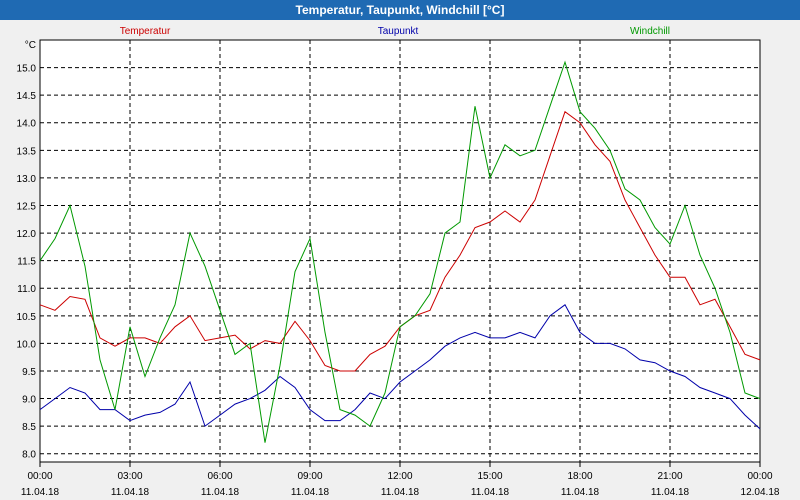 This screenshot has height=500, width=800. Describe the element at coordinates (27, 69) in the screenshot. I see `y-tick-label: 15.0` at that location.